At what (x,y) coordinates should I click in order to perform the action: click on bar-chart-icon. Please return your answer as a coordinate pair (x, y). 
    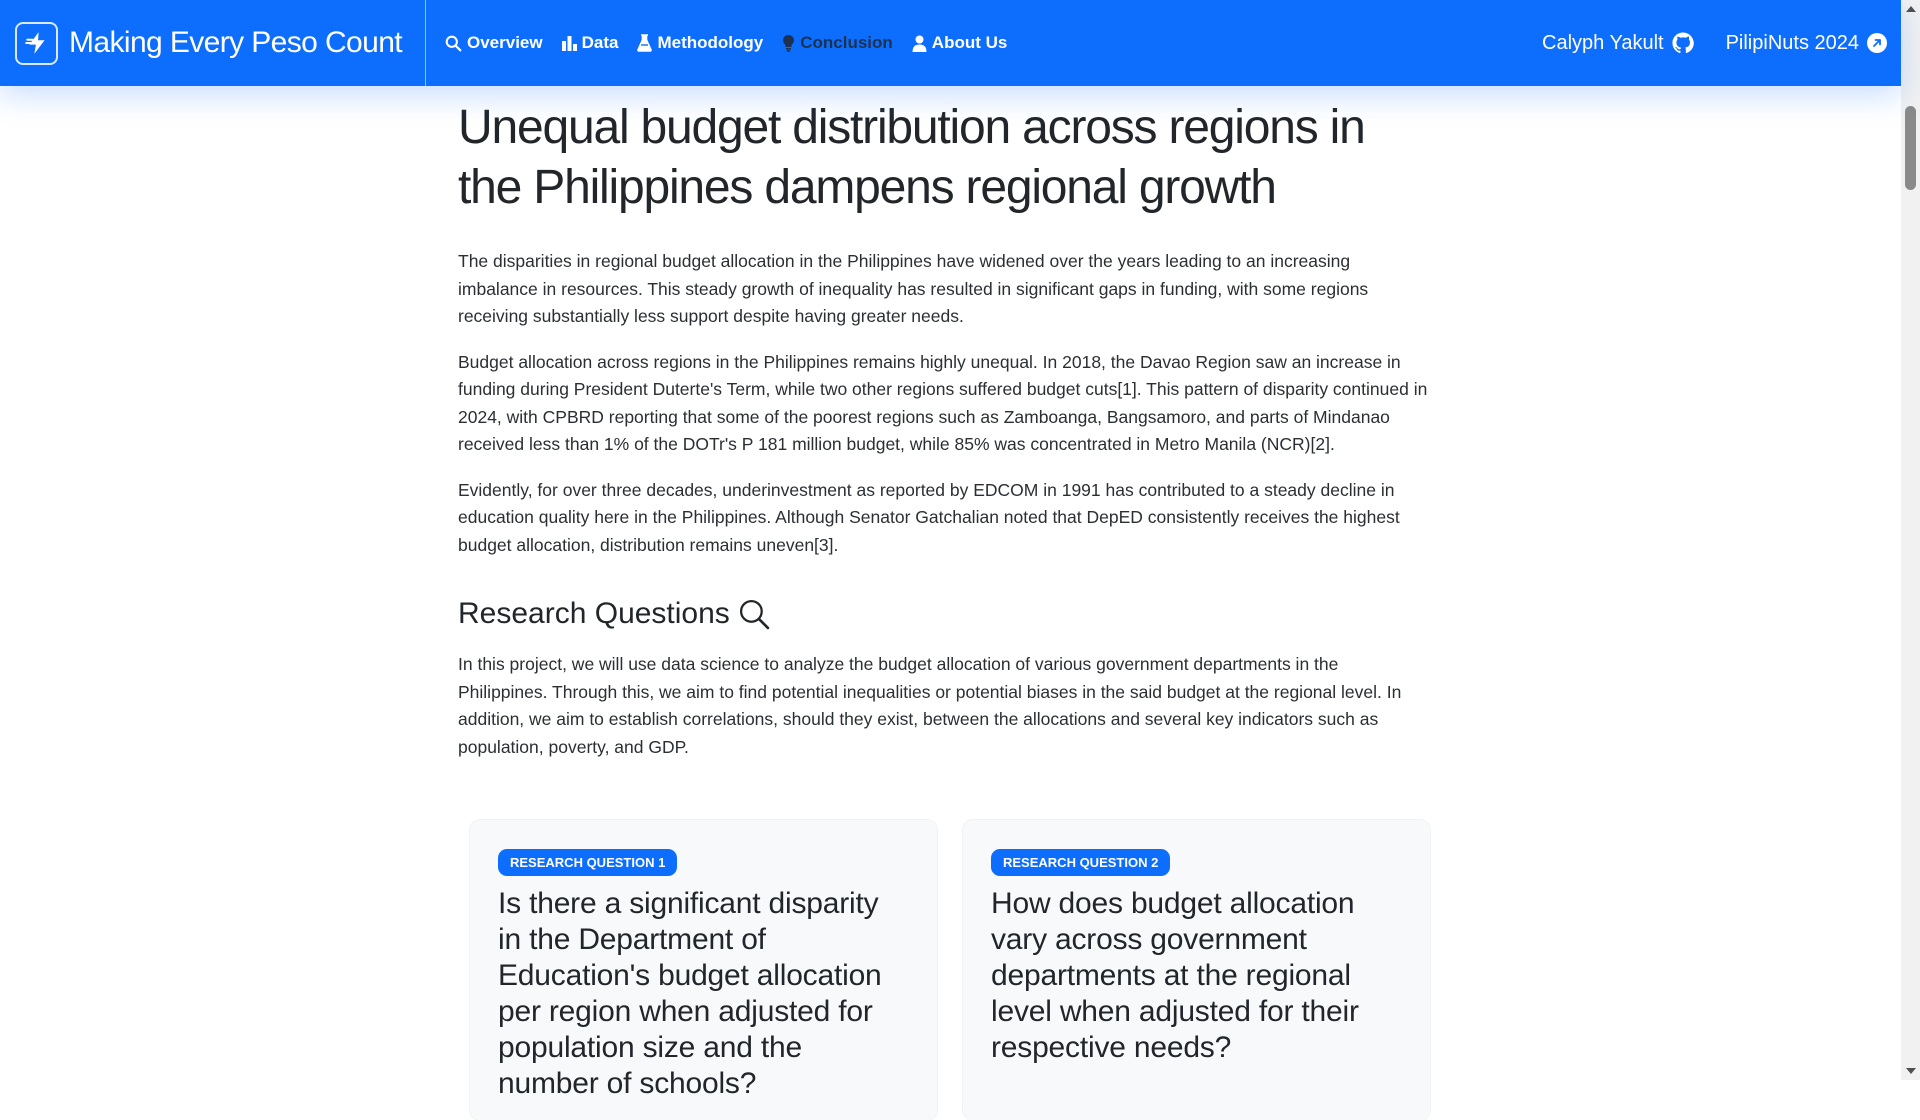
    Looking at the image, I should click on (569, 43).